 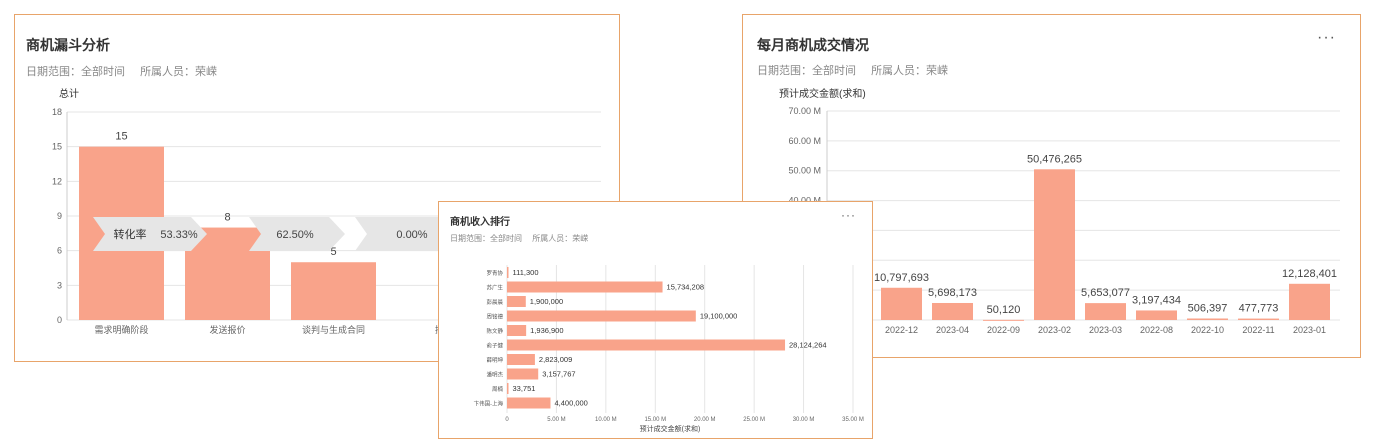 What do you see at coordinates (901, 330) in the screenshot?
I see `monthly-x-tick-label: 2022-12` at bounding box center [901, 330].